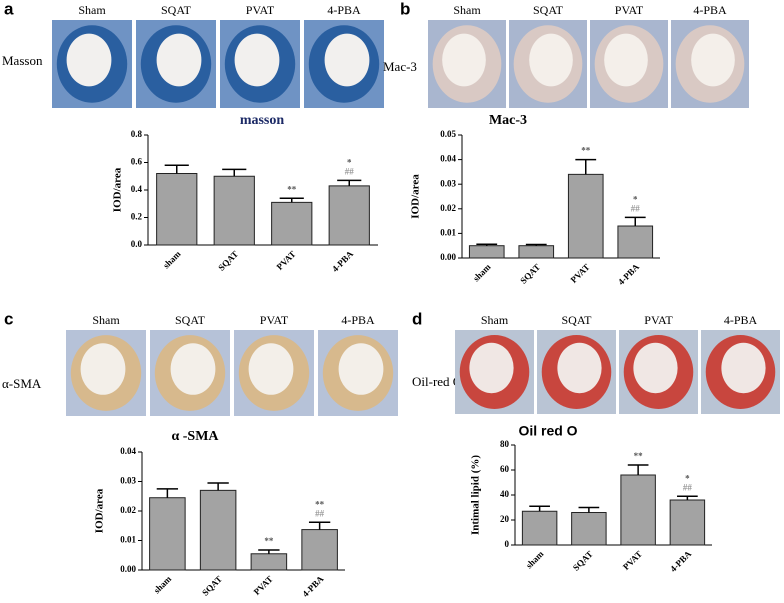 This screenshot has width=784, height=603. What do you see at coordinates (137, 162) in the screenshot?
I see `y-tick-label: 0.6` at bounding box center [137, 162].